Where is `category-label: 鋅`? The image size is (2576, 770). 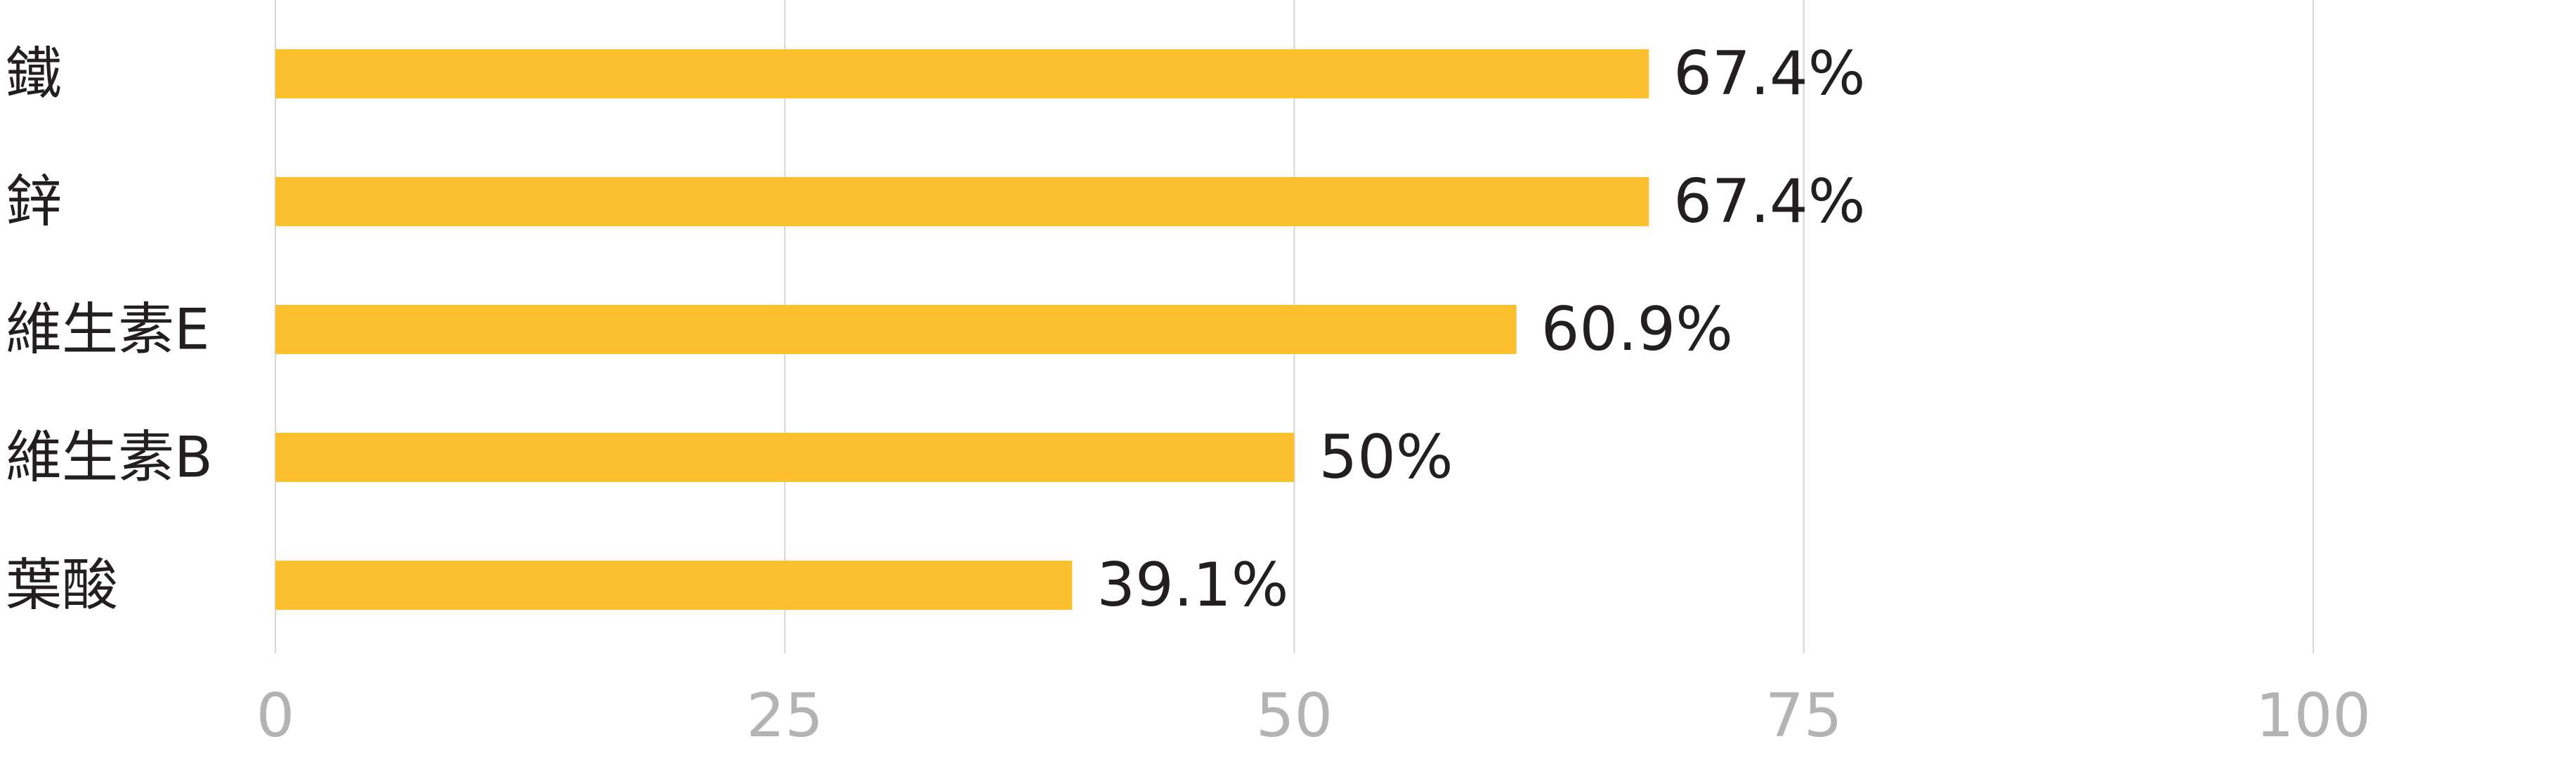
category-label: 鋅 is located at coordinates (34, 202).